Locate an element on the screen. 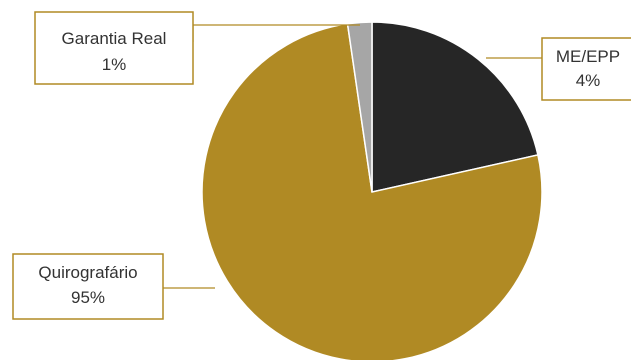 The image size is (631, 360). slice-label-me-epp: ME/EPP 4% is located at coordinates (586, 69).